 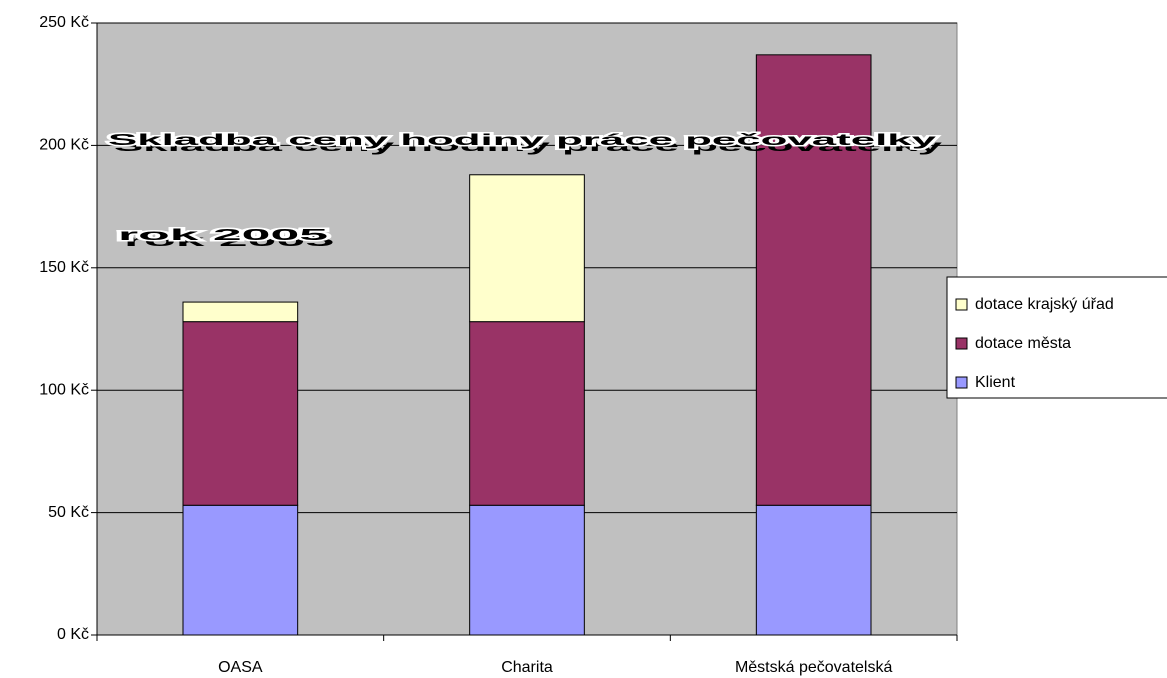 What do you see at coordinates (528, 146) in the screenshot?
I see `title-shadow: Skladba ceny hodiny práce pečovatelky` at bounding box center [528, 146].